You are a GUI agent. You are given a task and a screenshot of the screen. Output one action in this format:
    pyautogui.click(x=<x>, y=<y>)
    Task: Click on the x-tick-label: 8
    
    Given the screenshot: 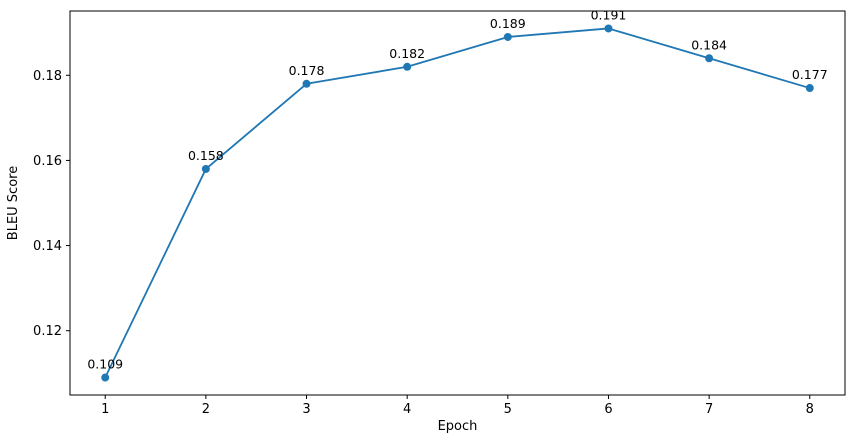 What is the action you would take?
    pyautogui.click(x=810, y=409)
    